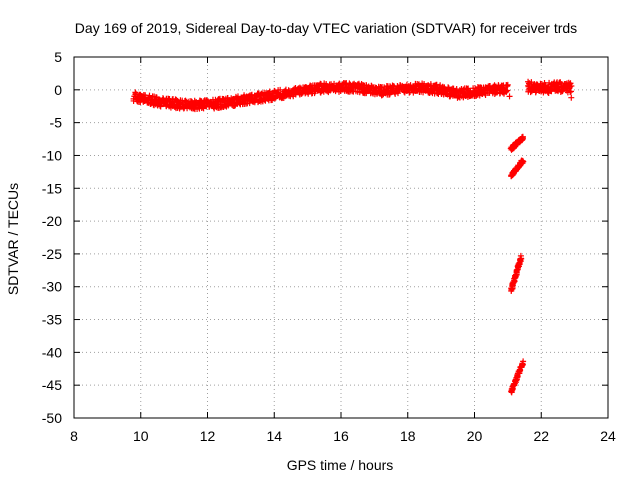  Describe the element at coordinates (208, 436) in the screenshot. I see `x-tick-label: 12` at that location.